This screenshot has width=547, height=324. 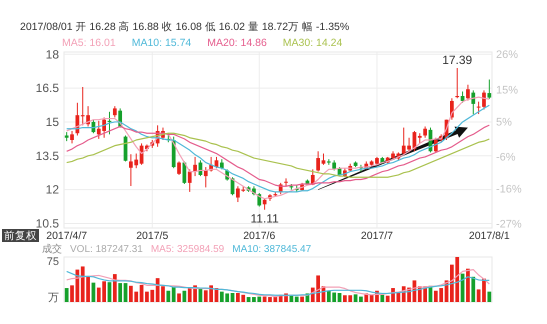 What do you see at coordinates (187, 249) in the screenshot?
I see `text: MA5: 325984.59` at bounding box center [187, 249].